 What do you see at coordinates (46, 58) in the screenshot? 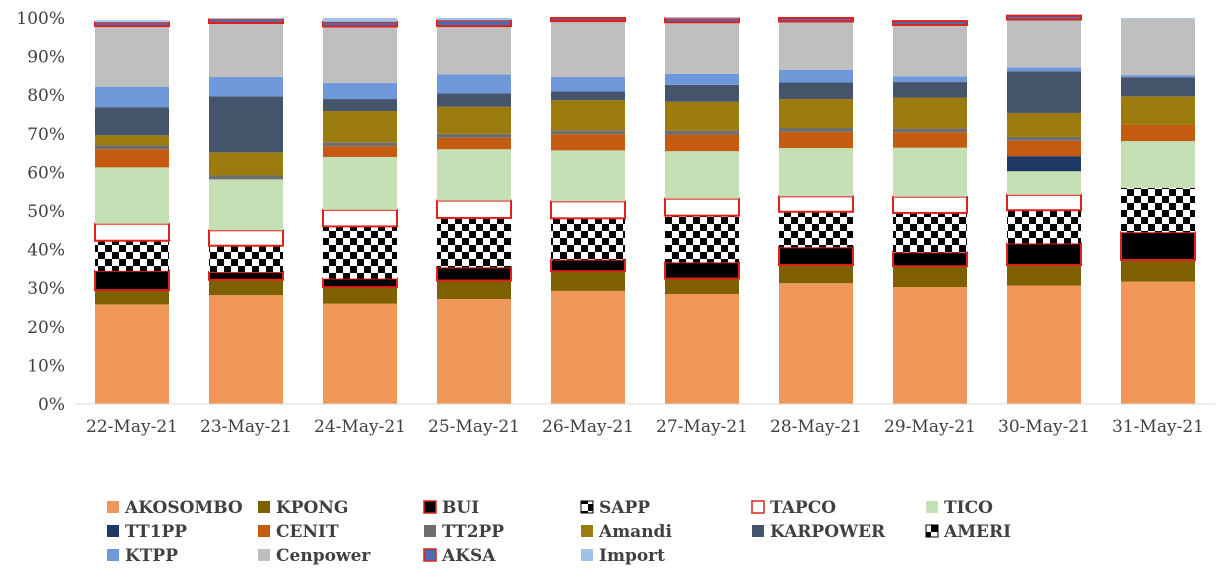
I see `y-tick-label: 90%` at bounding box center [46, 58].